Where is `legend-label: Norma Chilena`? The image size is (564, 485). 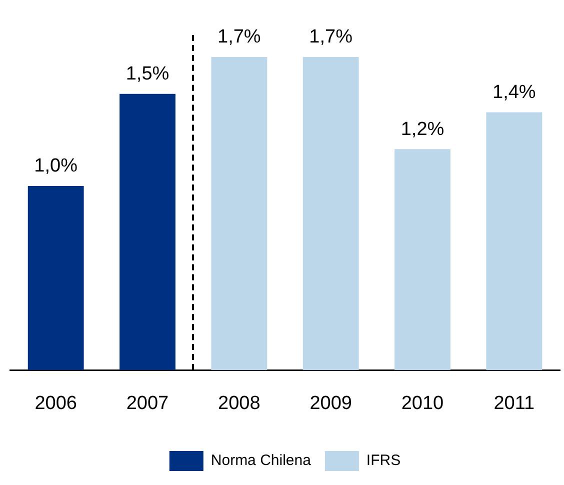 legend-label: Norma Chilena is located at coordinates (261, 461).